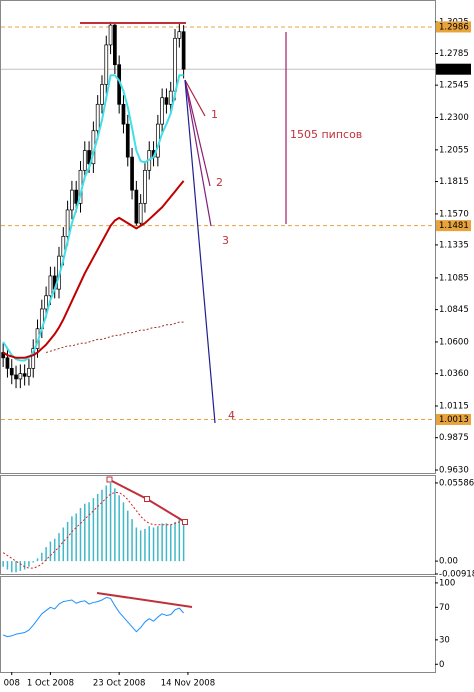 The height and width of the screenshot is (692, 474). I want to click on y-tick-label: -0.00918, so click(456, 574).